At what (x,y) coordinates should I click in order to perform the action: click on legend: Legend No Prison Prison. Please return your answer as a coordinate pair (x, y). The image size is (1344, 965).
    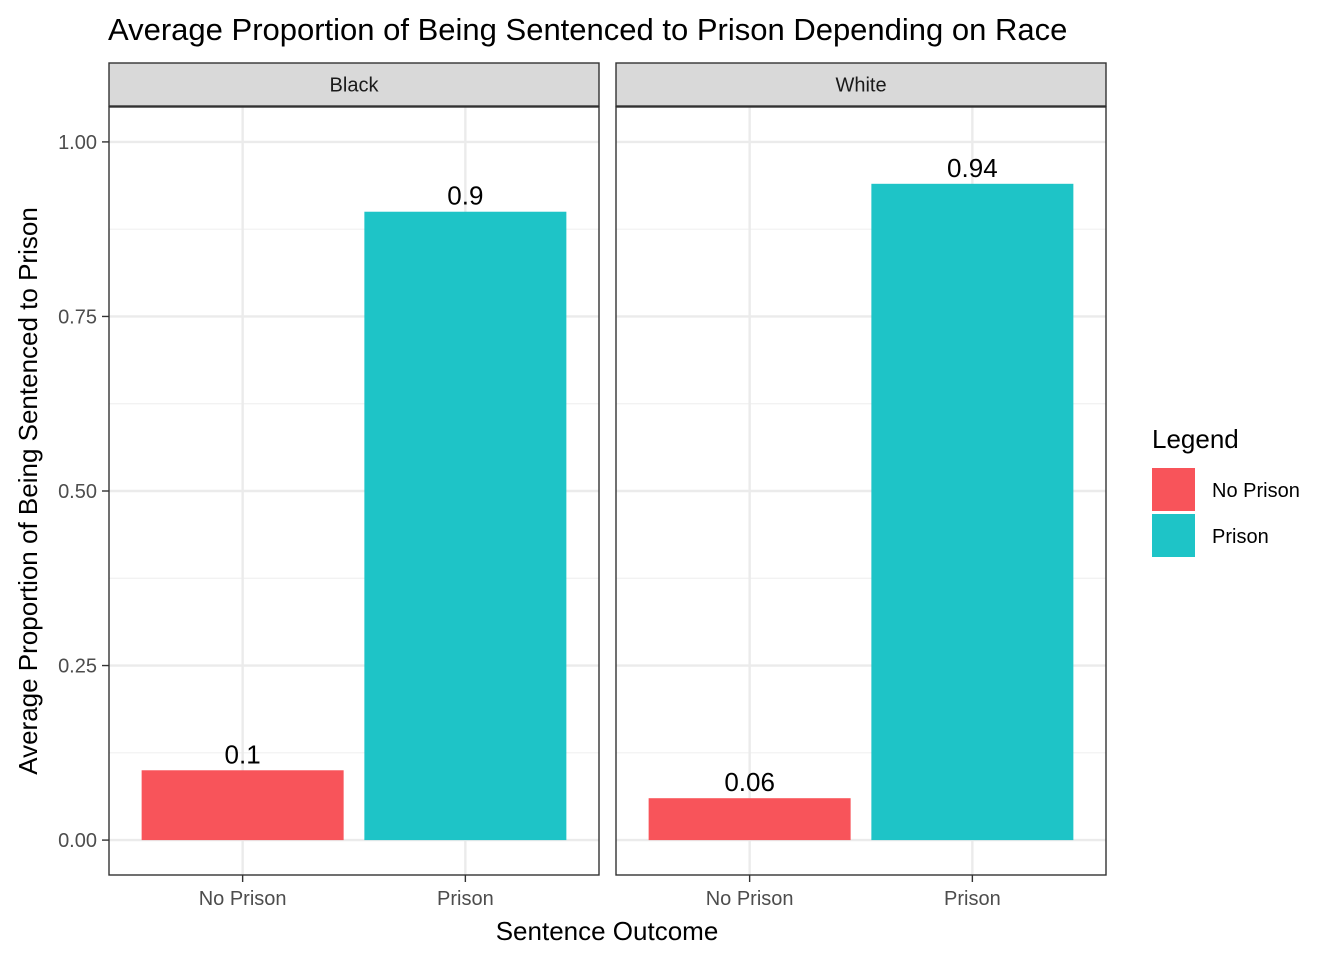
    Looking at the image, I should click on (1226, 490).